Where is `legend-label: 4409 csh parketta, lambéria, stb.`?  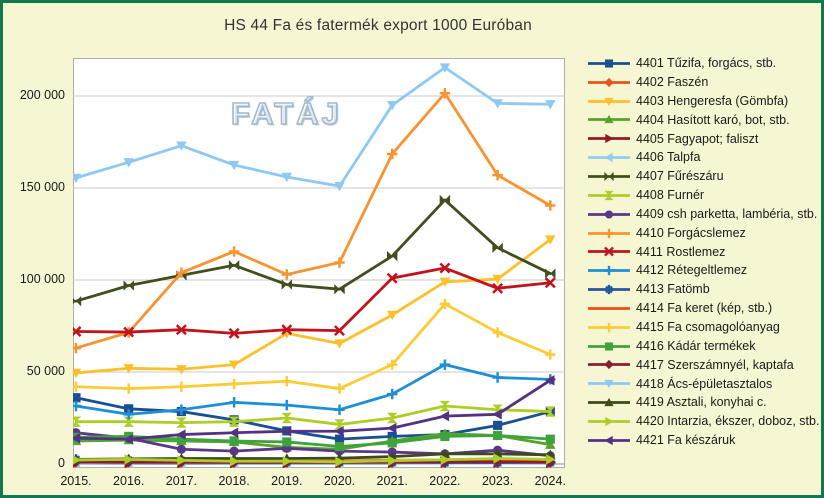 legend-label: 4409 csh parketta, lambéria, stb. is located at coordinates (727, 213).